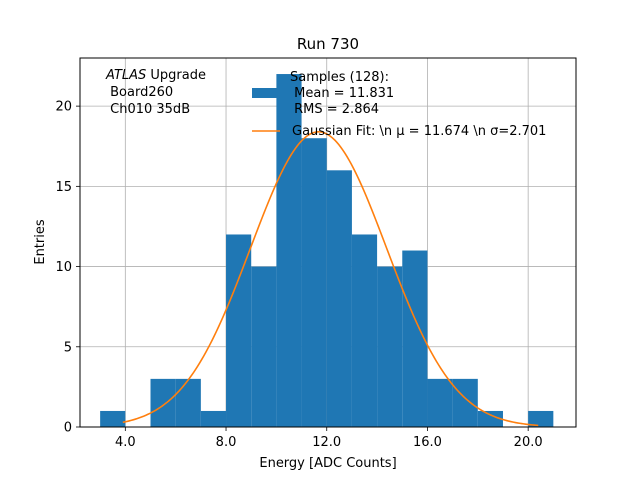 The height and width of the screenshot is (480, 640). Describe the element at coordinates (226, 442) in the screenshot. I see `x-tick-label-1: 8.0` at that location.